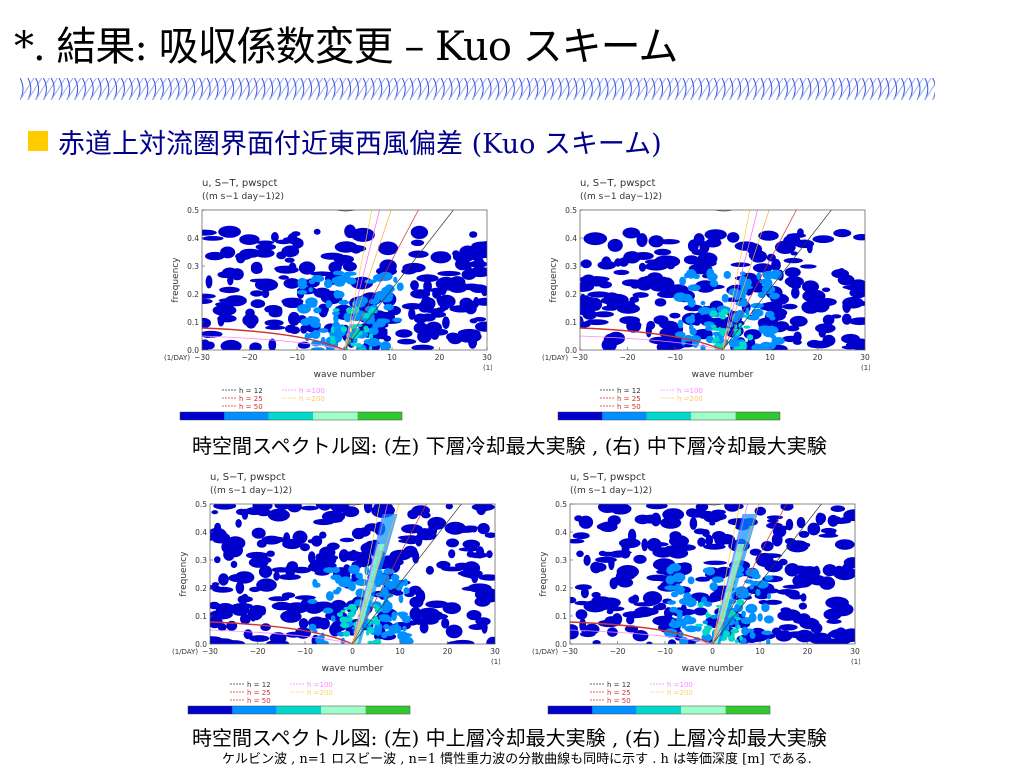 The height and width of the screenshot is (768, 1024). I want to click on bullet-square-icon, so click(38, 141).